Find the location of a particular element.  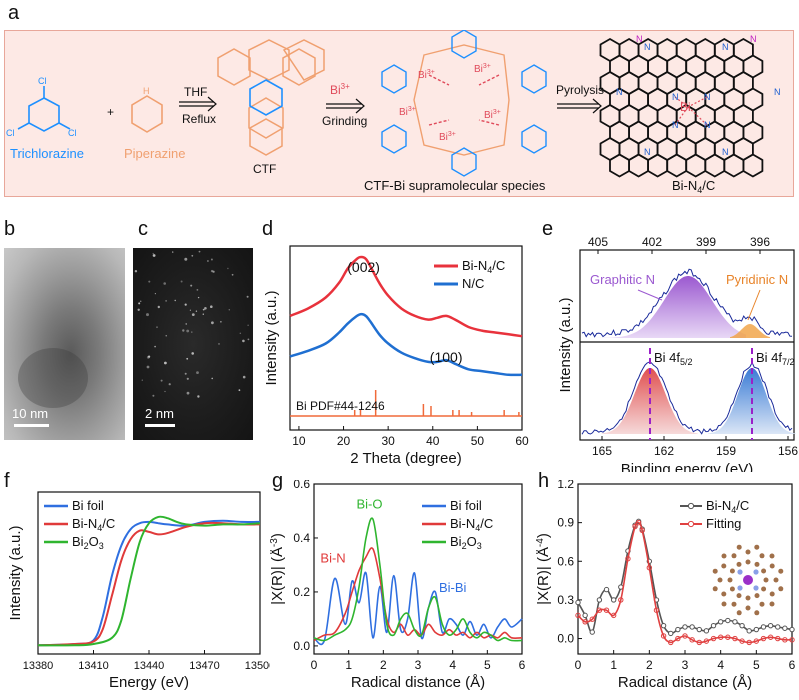

y-tick-label: 0.4 is located at coordinates (301, 538).